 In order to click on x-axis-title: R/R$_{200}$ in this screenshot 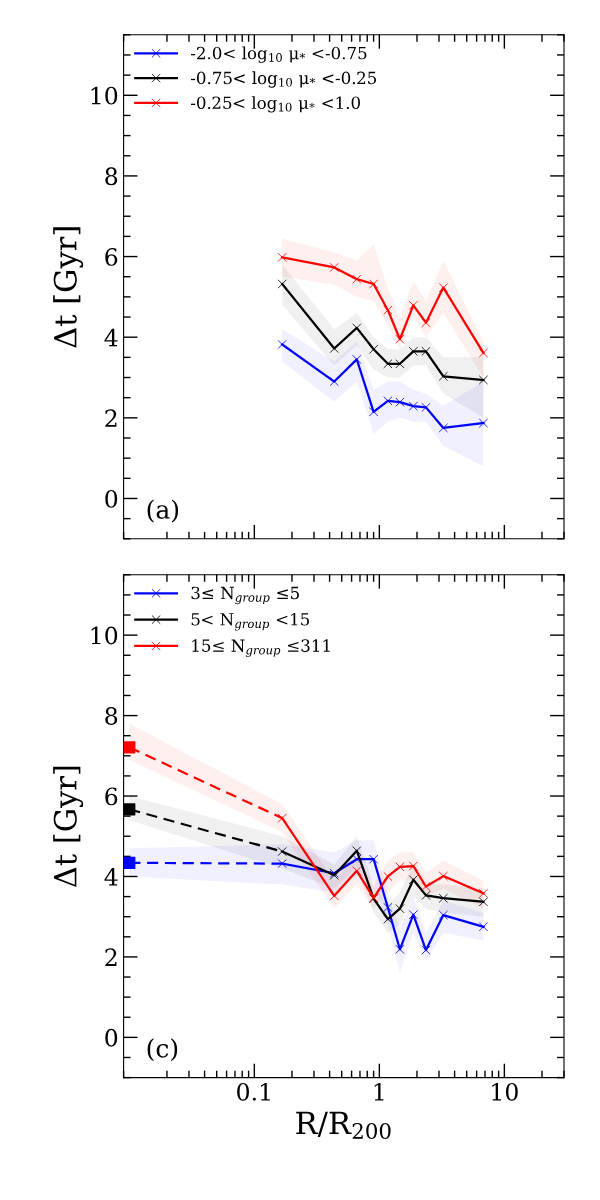, I will do `click(343, 1125)`.